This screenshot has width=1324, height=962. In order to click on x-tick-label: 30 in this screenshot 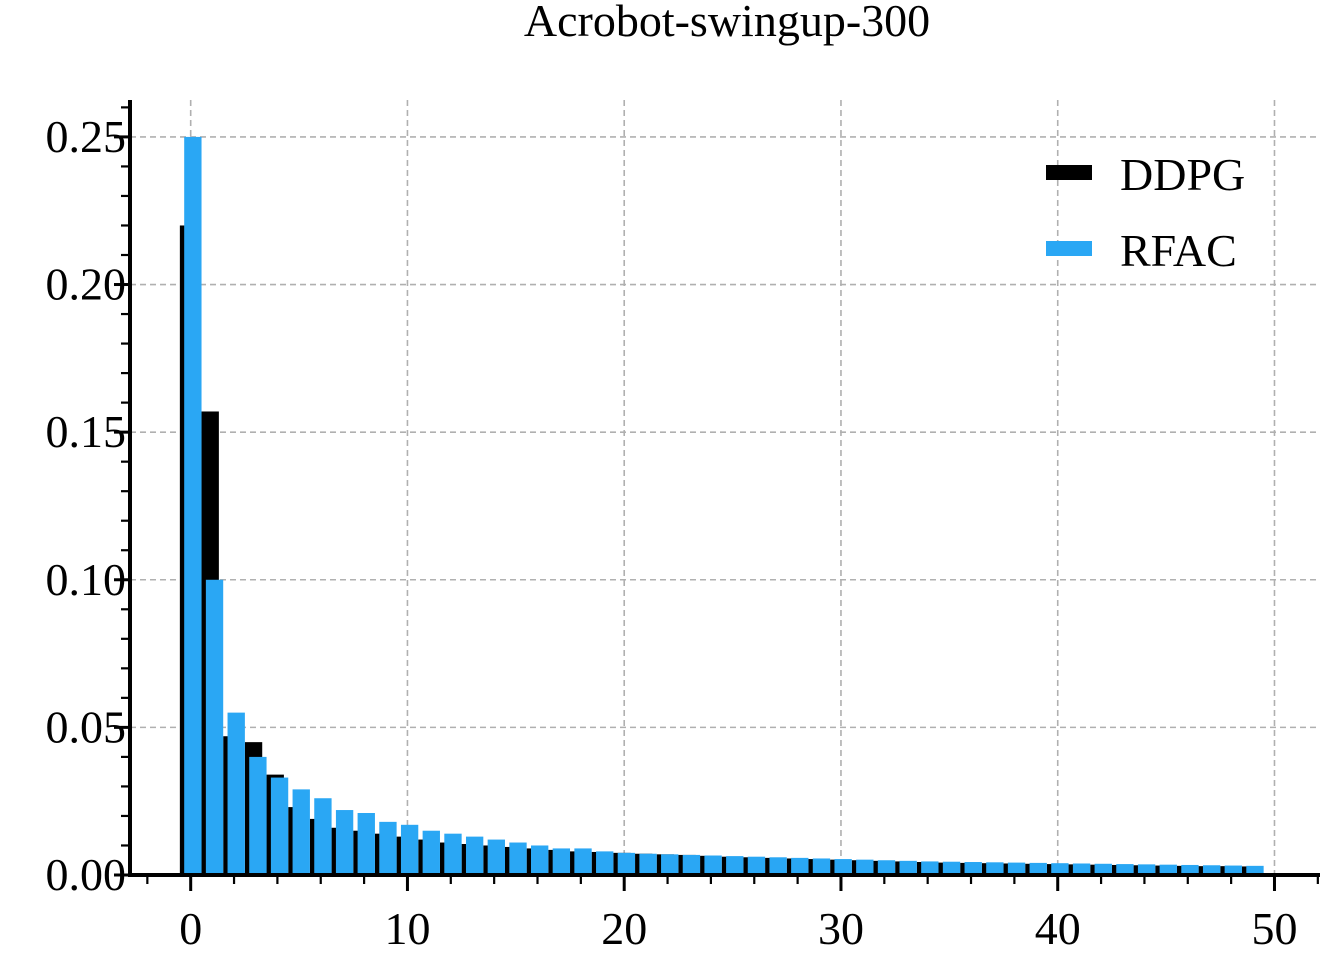, I will do `click(841, 928)`.